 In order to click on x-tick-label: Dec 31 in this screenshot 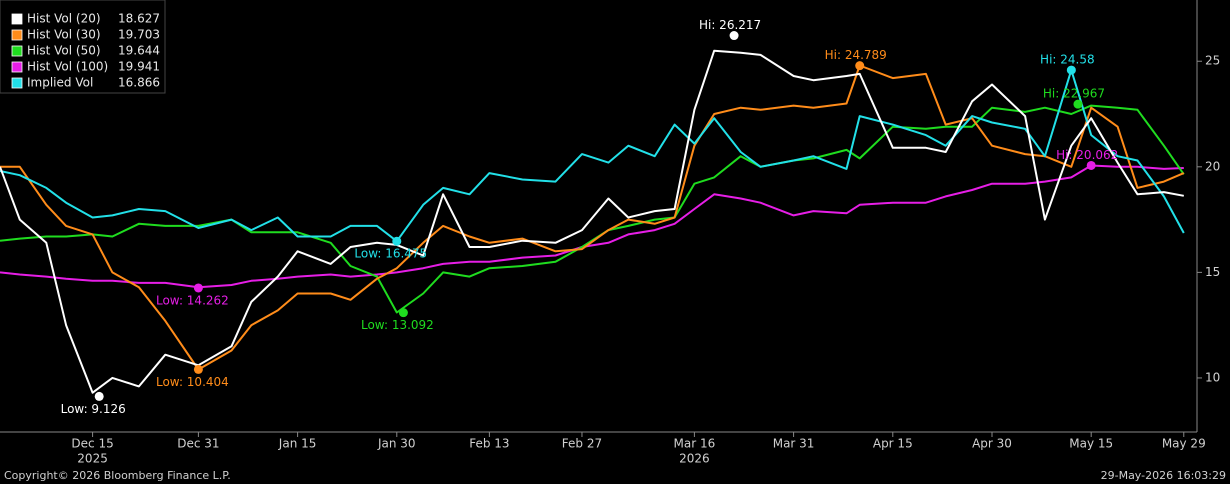, I will do `click(198, 444)`.